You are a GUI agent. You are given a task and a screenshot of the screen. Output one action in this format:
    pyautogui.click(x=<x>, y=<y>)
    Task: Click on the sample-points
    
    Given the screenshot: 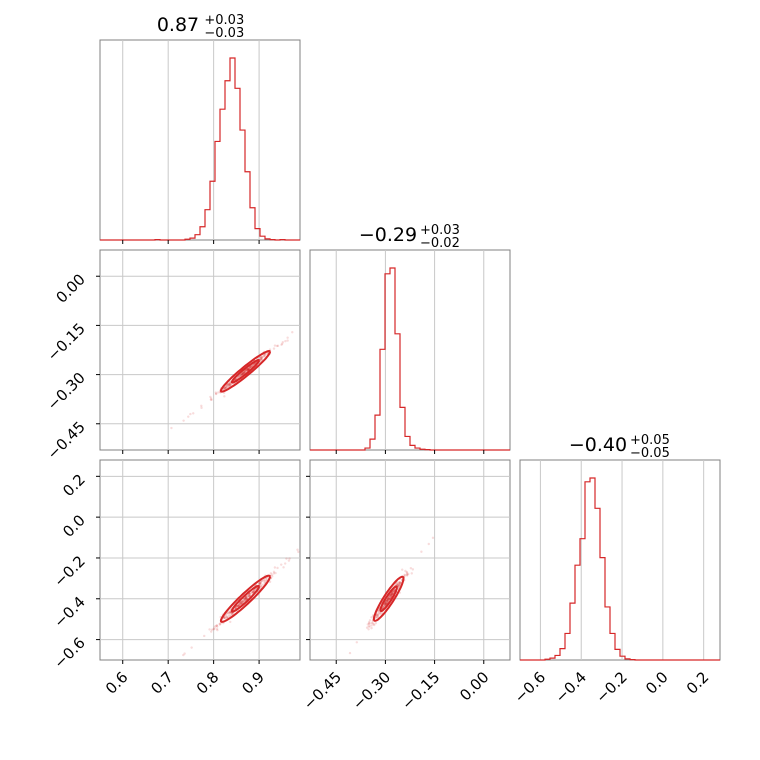 What is the action you would take?
    pyautogui.click(x=232, y=380)
    